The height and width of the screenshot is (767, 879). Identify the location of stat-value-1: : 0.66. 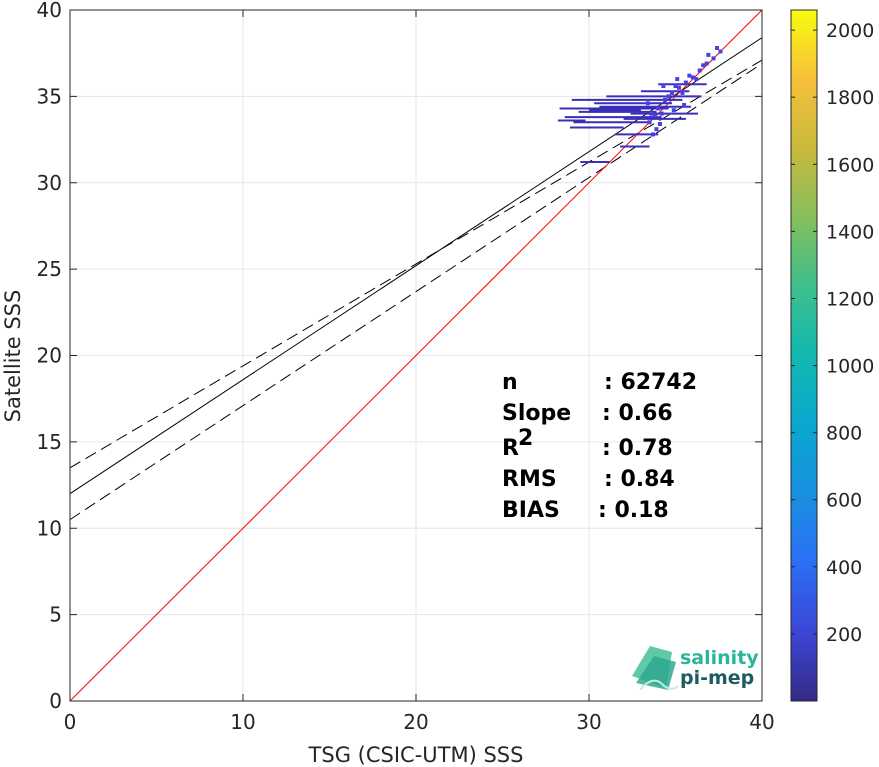
(637, 413).